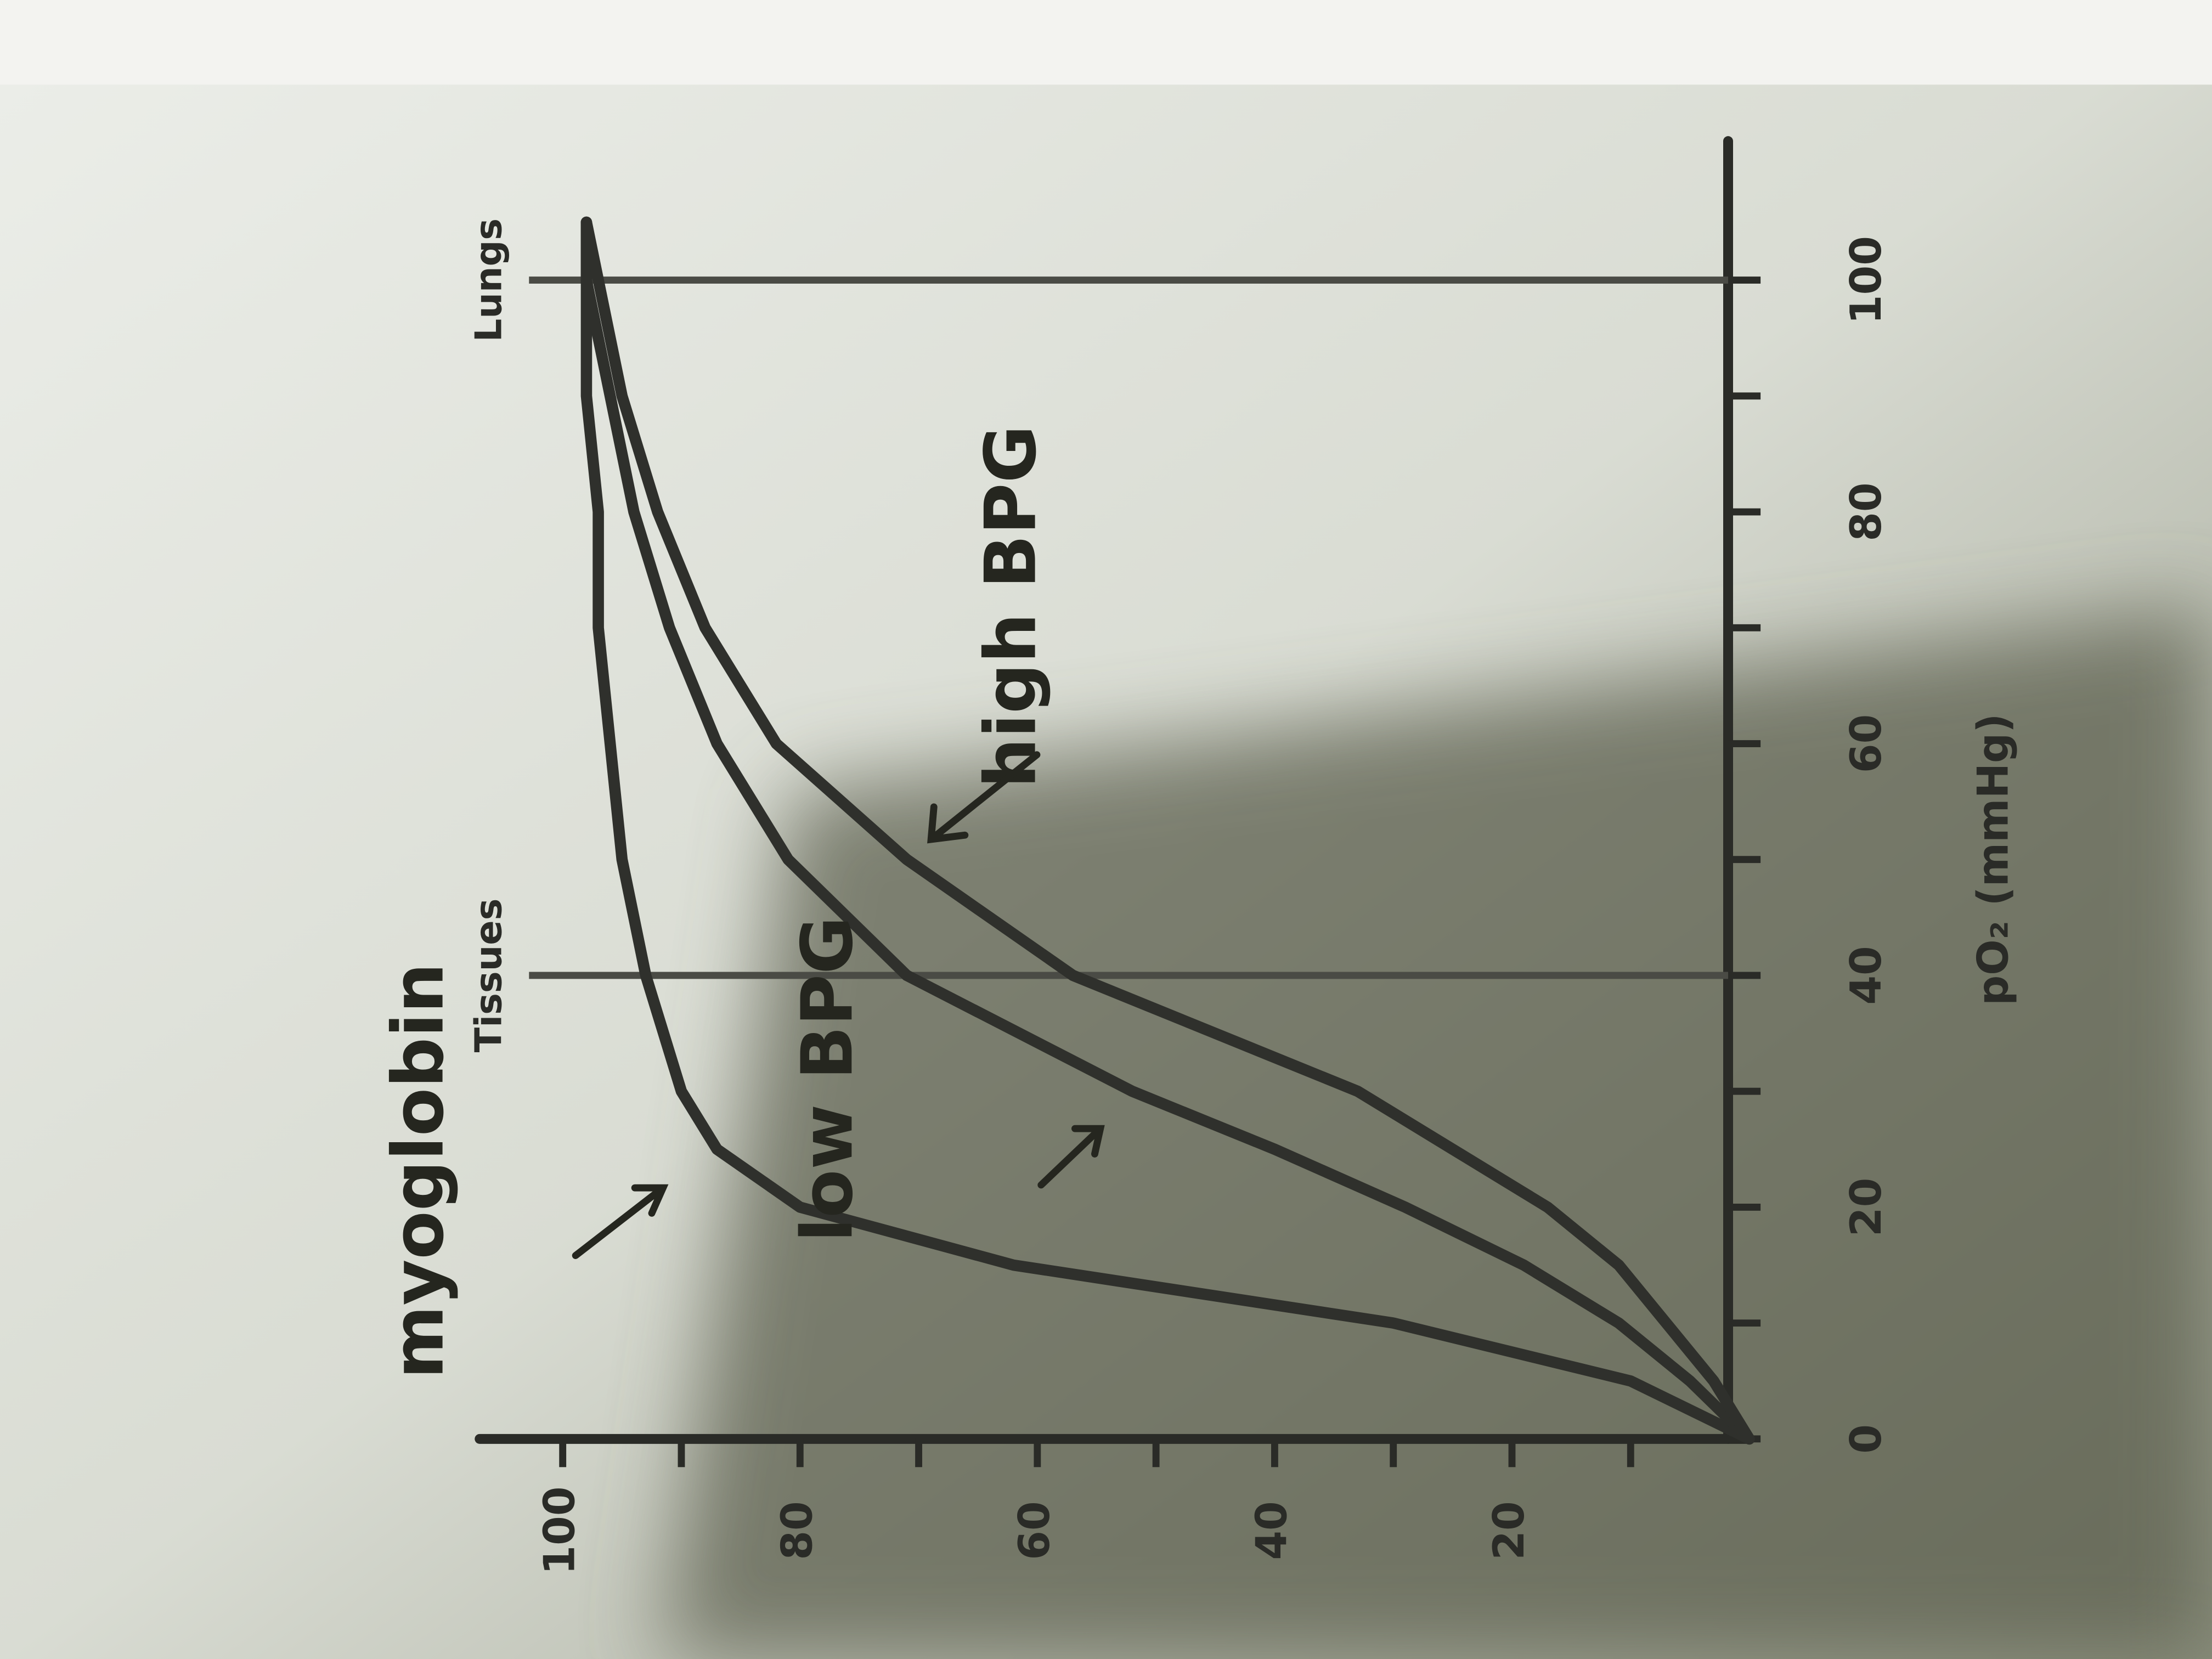 The width and height of the screenshot is (2212, 1659). What do you see at coordinates (797, 1531) in the screenshot?
I see `y-tick-label: 80` at bounding box center [797, 1531].